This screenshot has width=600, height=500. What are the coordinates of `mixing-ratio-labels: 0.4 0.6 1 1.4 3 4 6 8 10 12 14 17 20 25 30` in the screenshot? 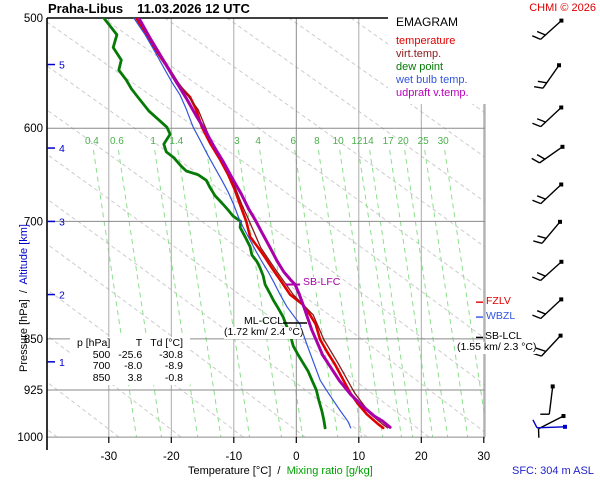 It's located at (267, 141).